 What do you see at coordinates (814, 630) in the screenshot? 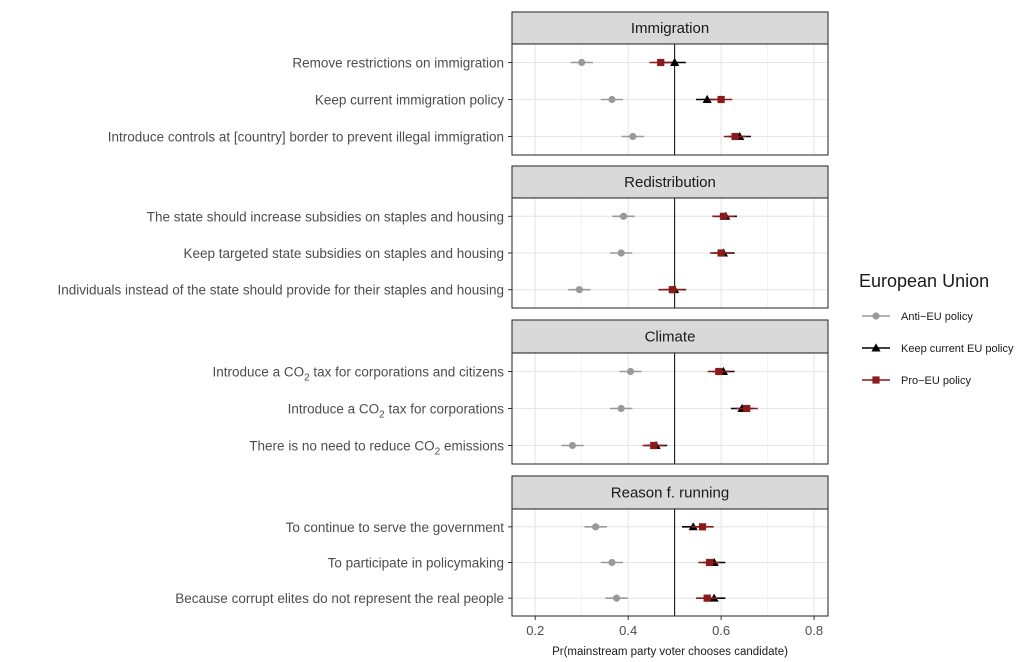
I see `x-tick-label: 0.8` at bounding box center [814, 630].